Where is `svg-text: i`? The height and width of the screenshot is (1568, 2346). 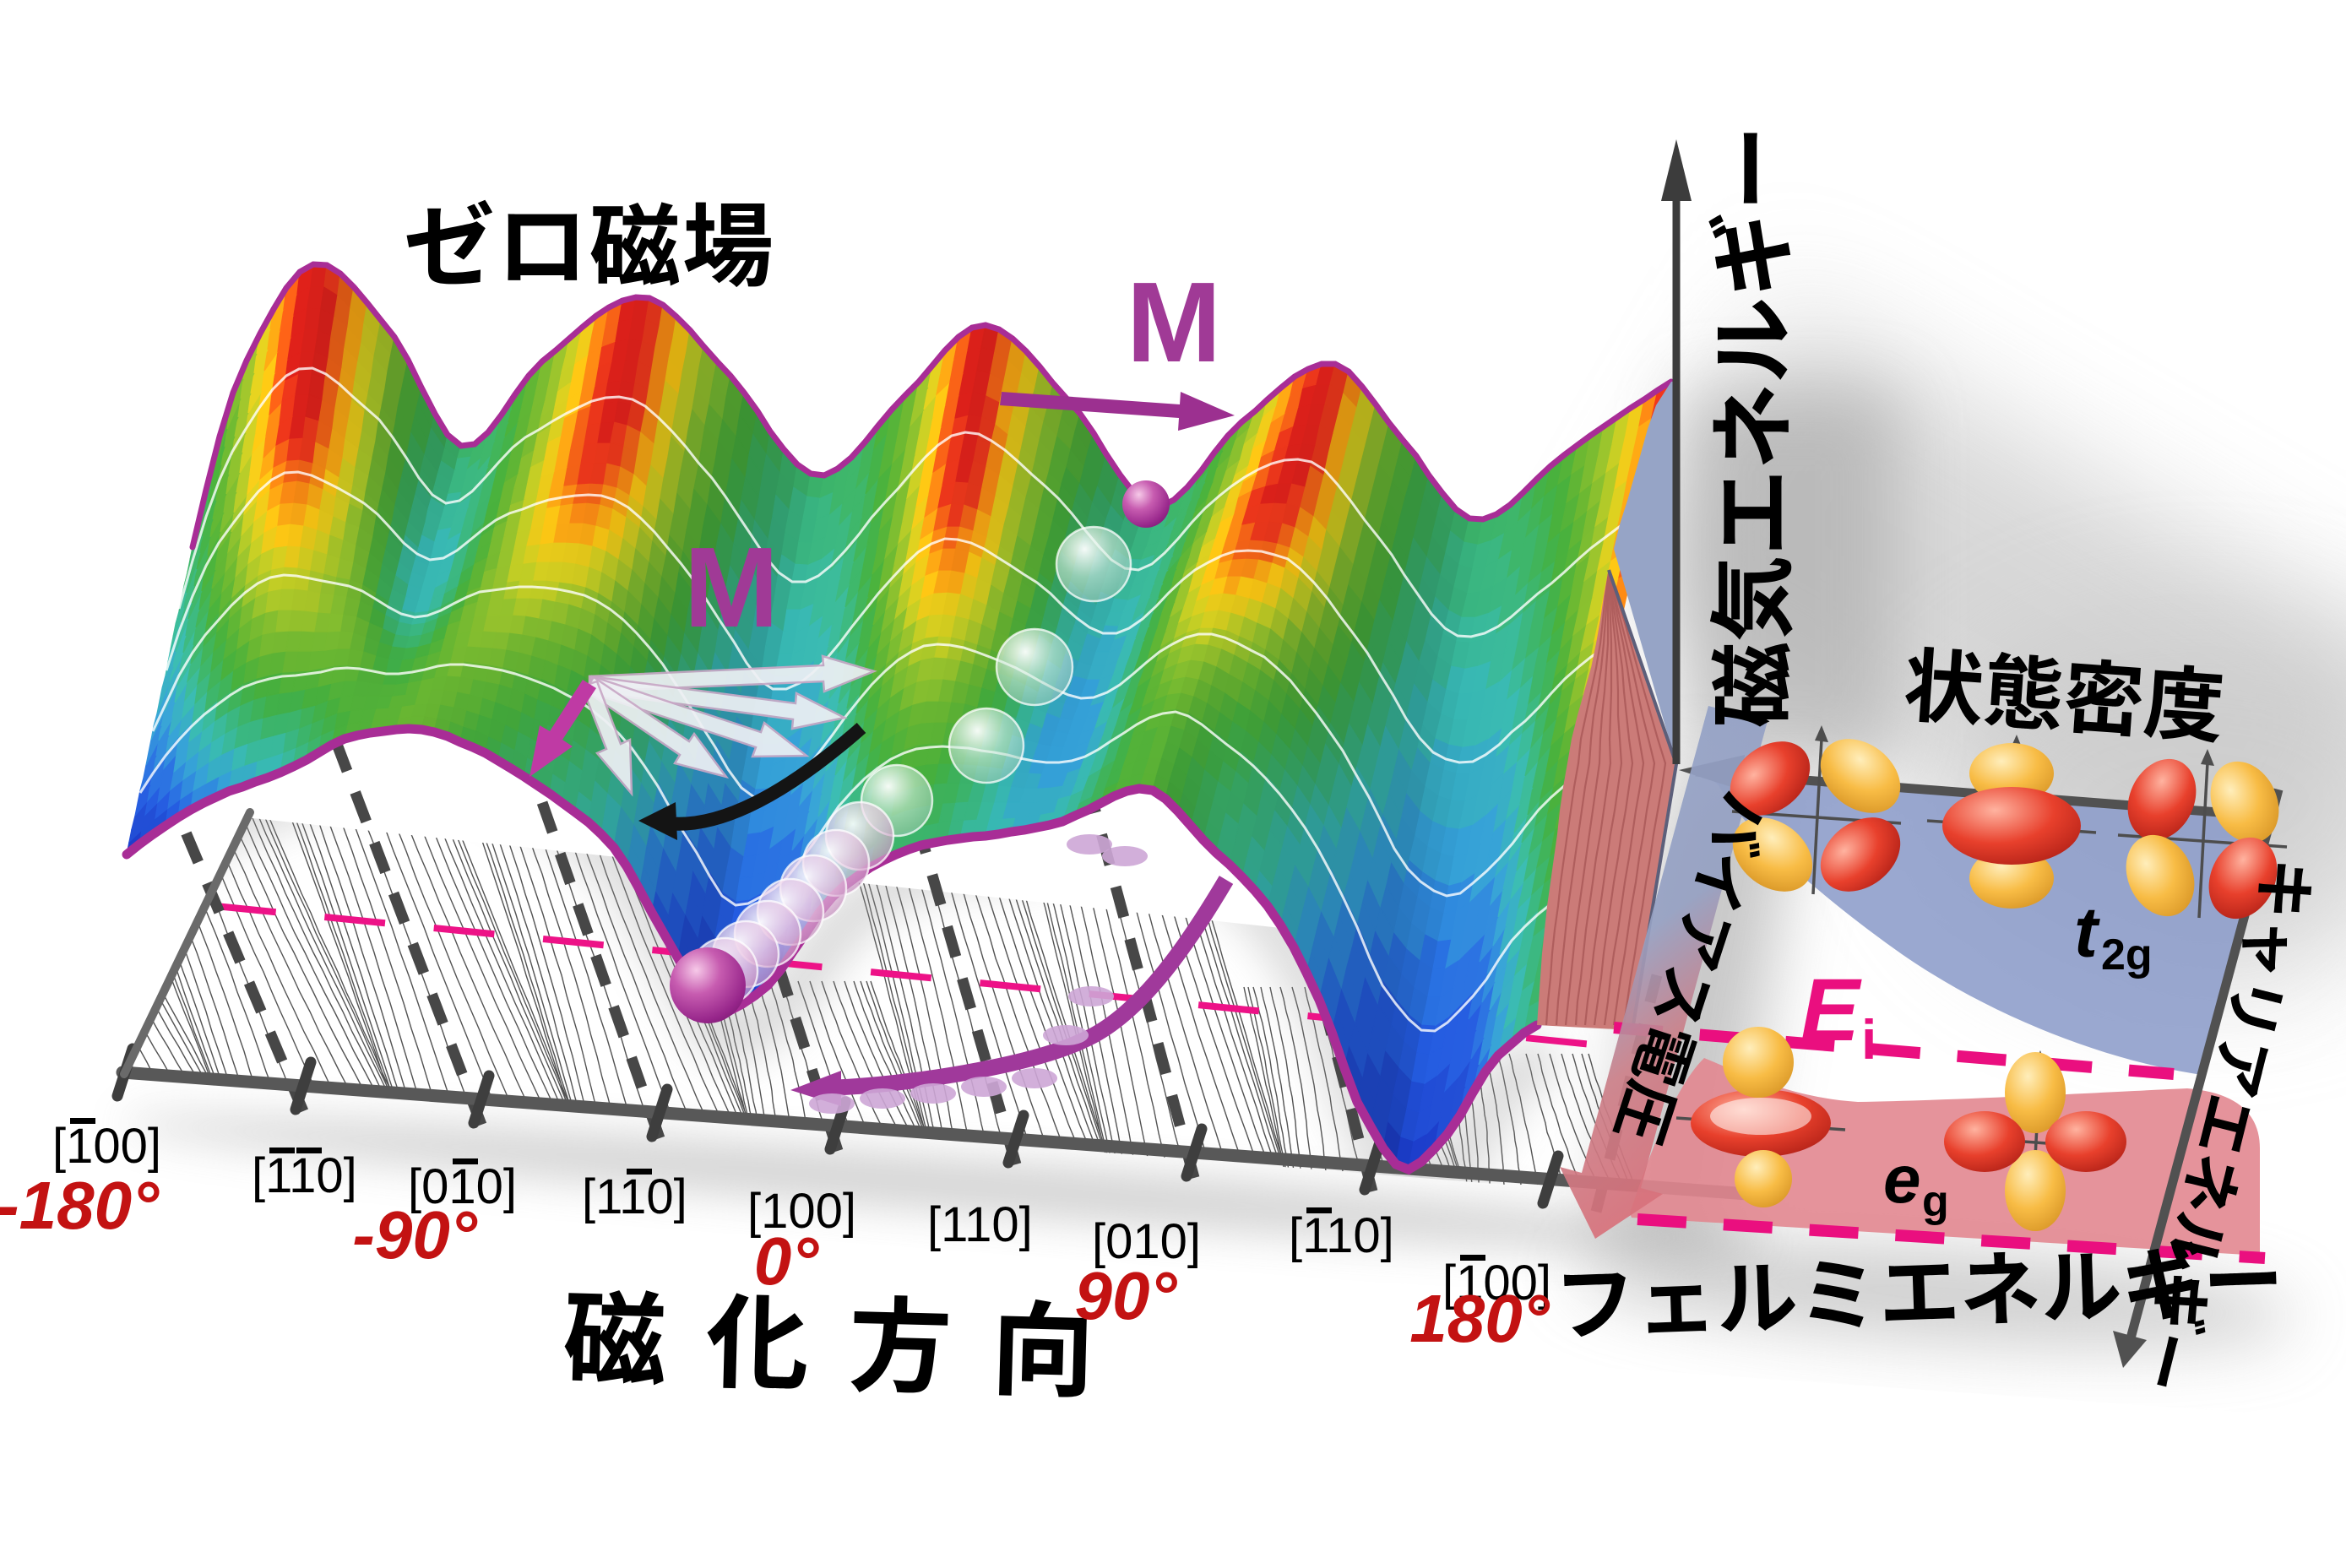
svg-text: i is located at coordinates (1869, 1039).